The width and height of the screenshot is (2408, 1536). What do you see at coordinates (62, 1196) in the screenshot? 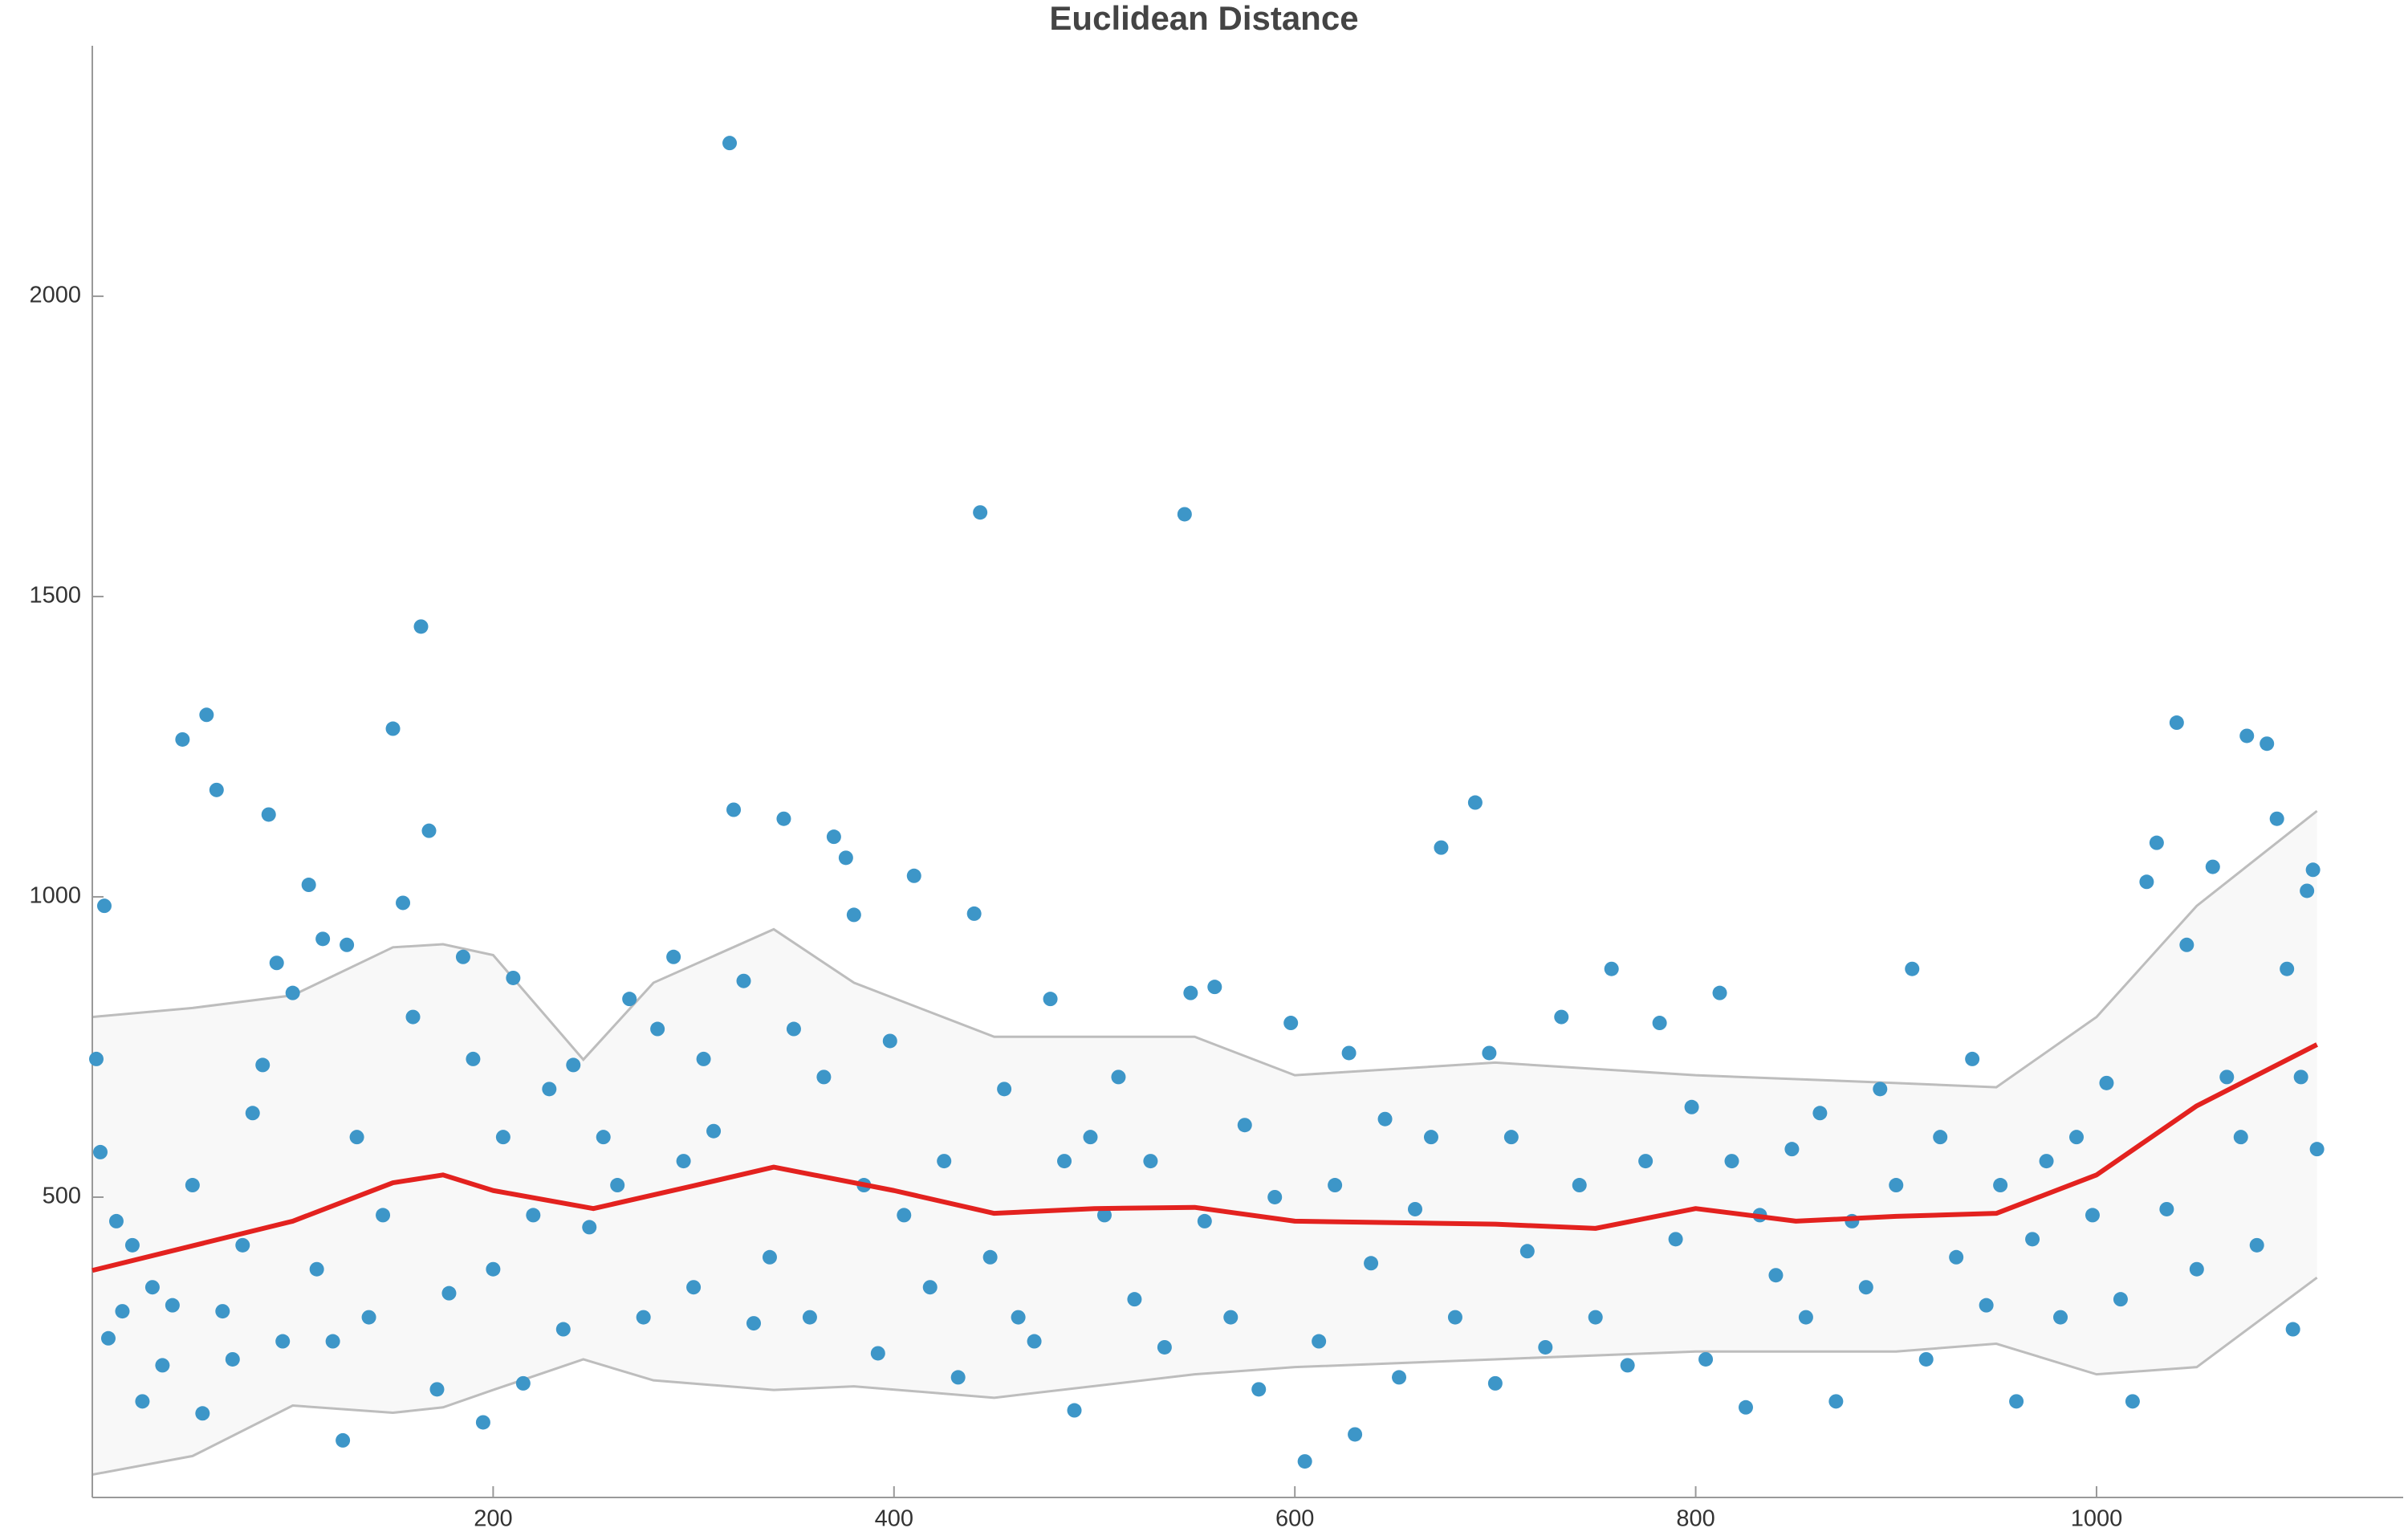
I see `y-tick-label: 500` at bounding box center [62, 1196].